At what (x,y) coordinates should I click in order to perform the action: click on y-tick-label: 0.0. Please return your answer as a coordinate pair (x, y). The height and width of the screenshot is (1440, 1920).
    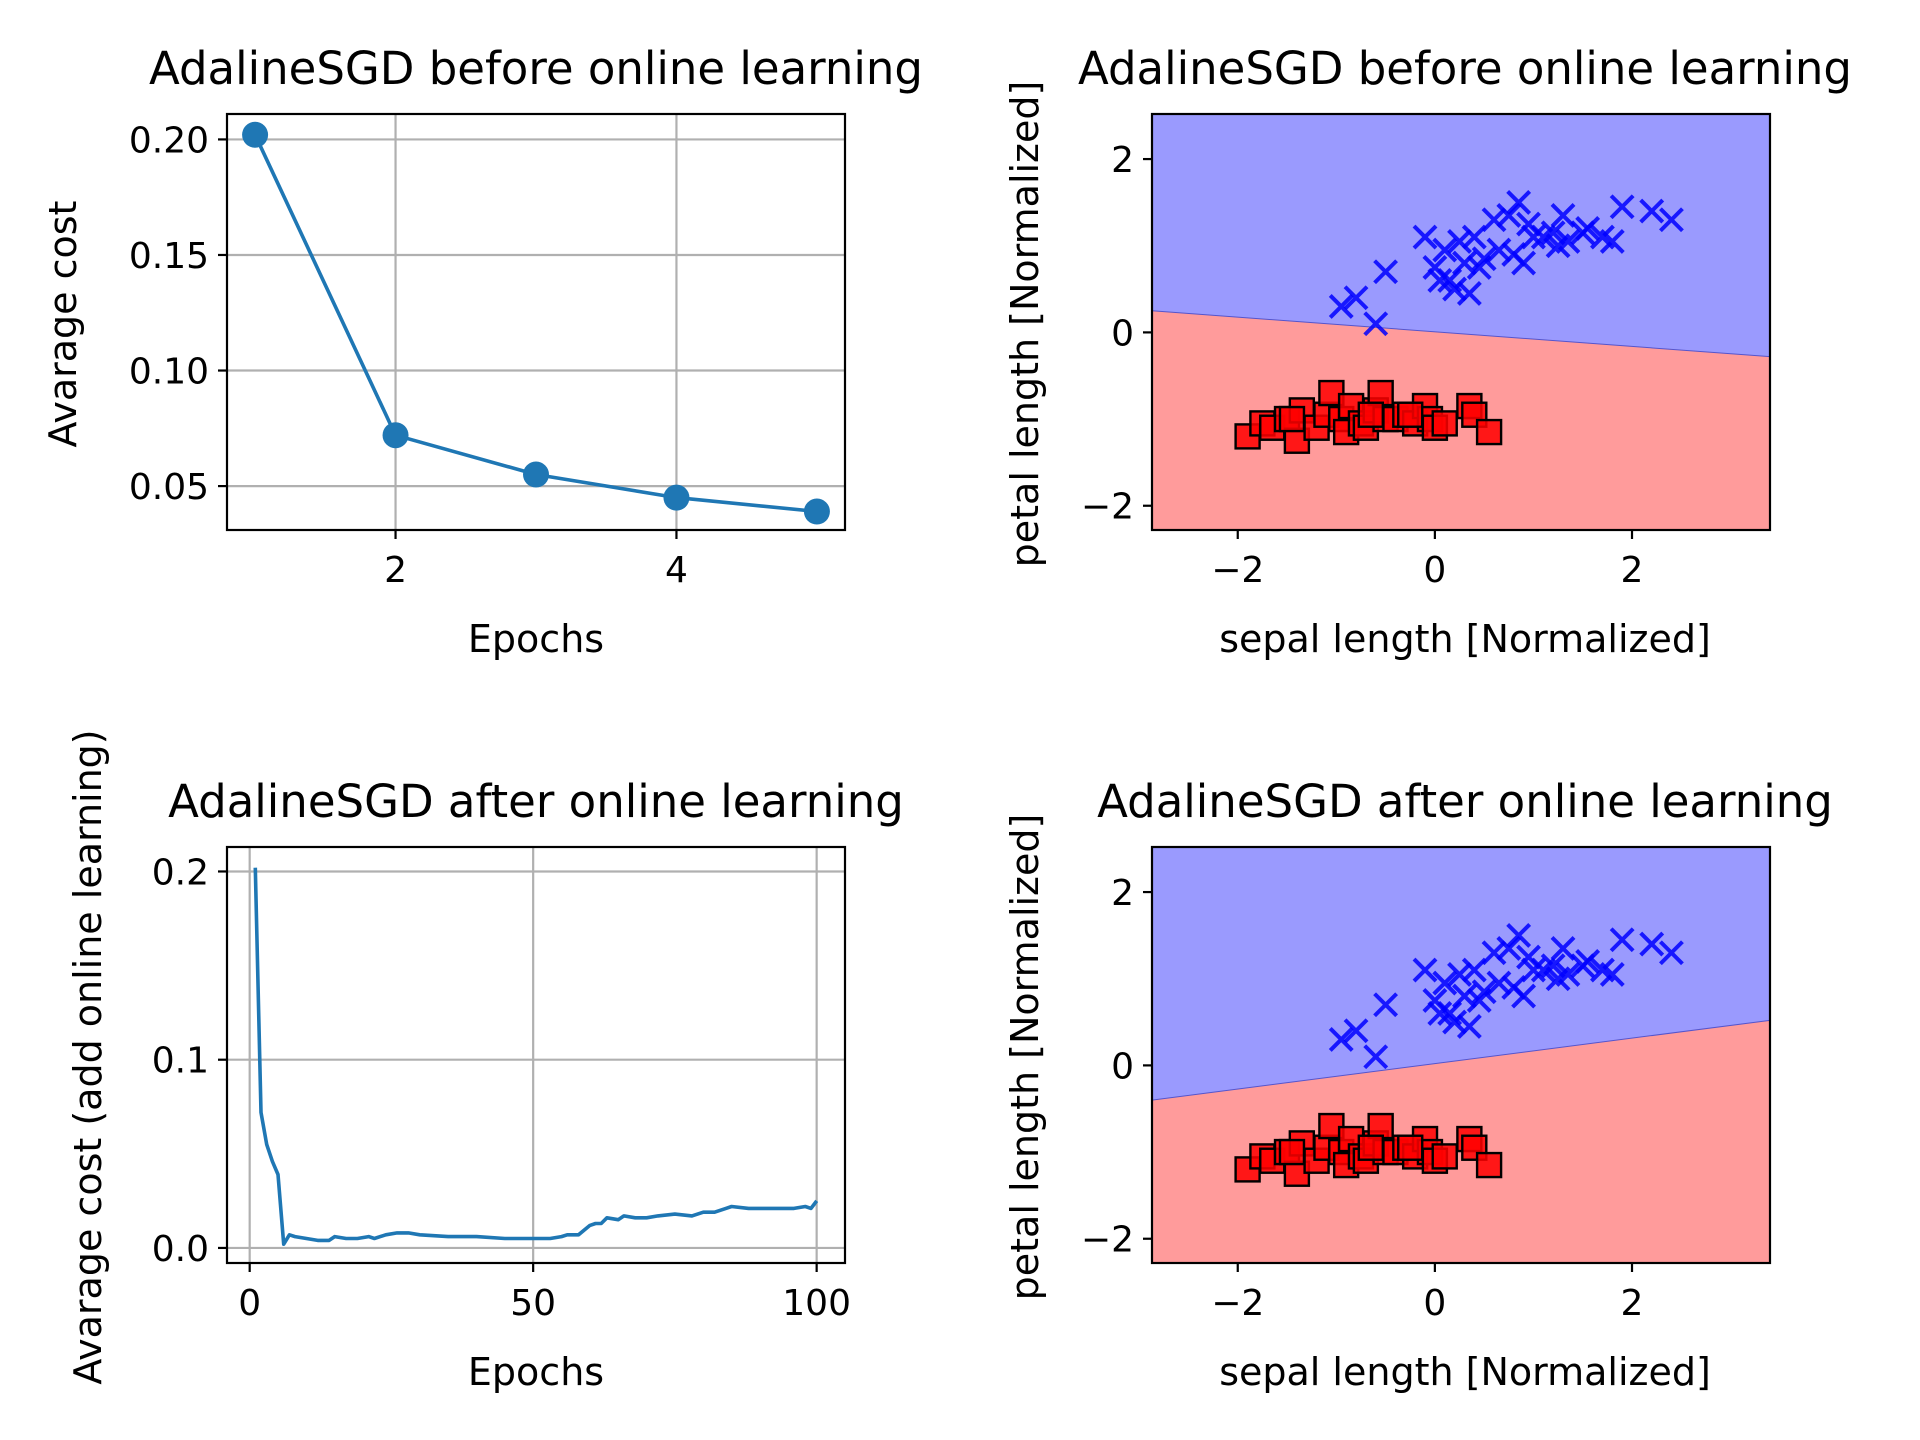
    Looking at the image, I should click on (180, 1249).